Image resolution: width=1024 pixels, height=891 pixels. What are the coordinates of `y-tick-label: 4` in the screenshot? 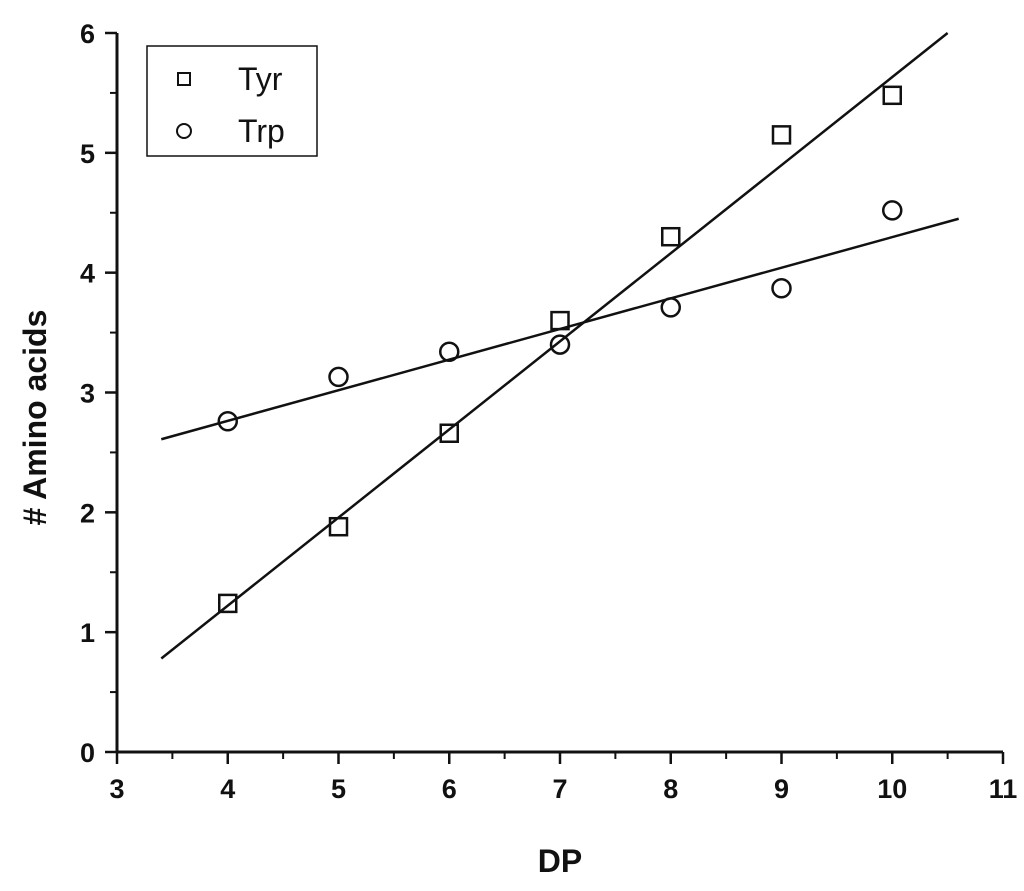 It's located at (87, 274).